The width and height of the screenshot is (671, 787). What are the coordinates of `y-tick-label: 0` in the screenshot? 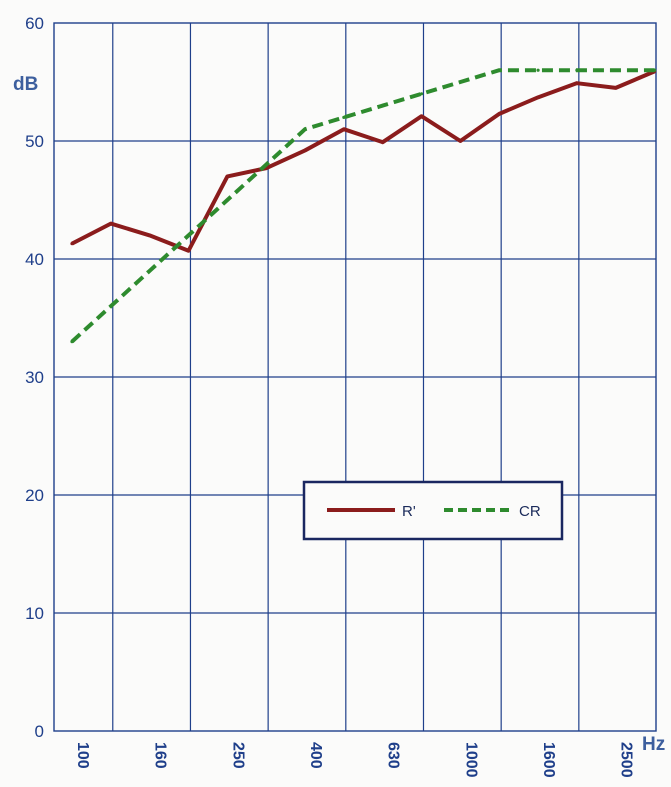 It's located at (39, 731).